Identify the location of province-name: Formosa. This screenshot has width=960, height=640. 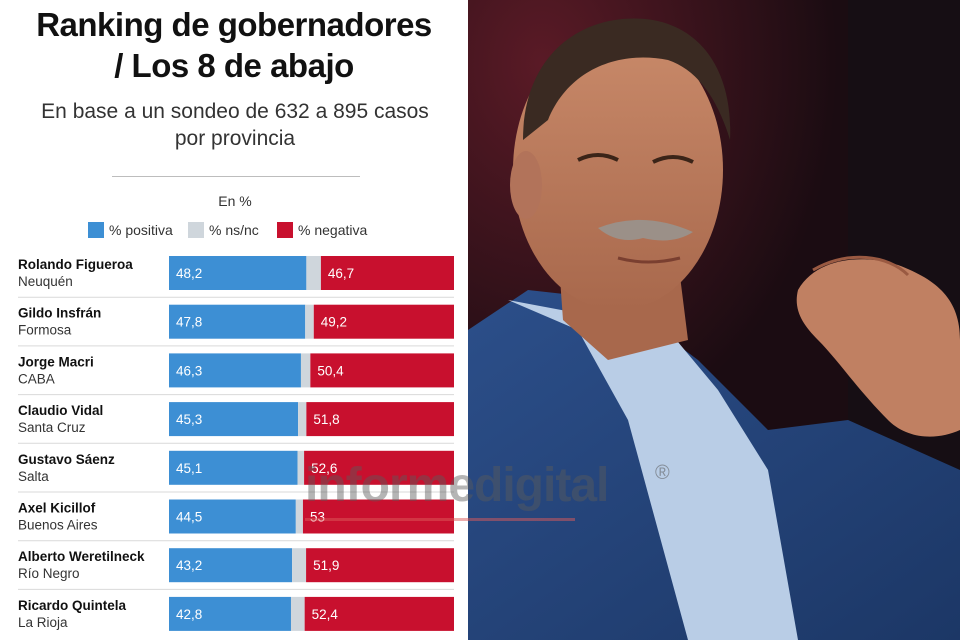
(45, 330).